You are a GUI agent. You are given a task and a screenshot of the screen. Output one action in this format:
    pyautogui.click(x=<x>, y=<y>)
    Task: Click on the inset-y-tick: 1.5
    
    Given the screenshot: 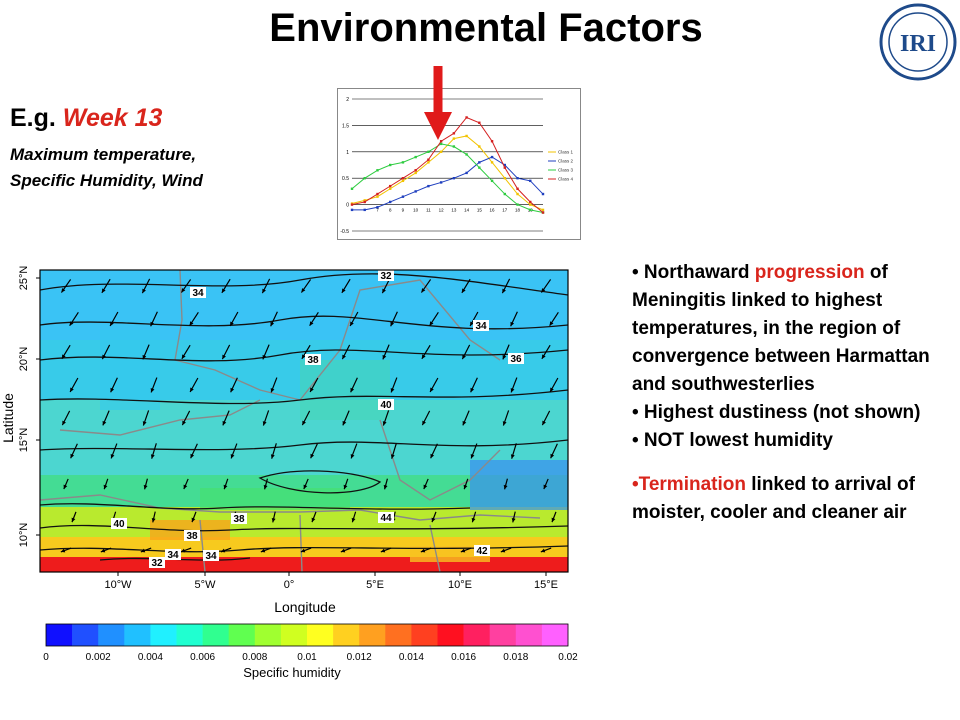 What is the action you would take?
    pyautogui.click(x=345, y=126)
    